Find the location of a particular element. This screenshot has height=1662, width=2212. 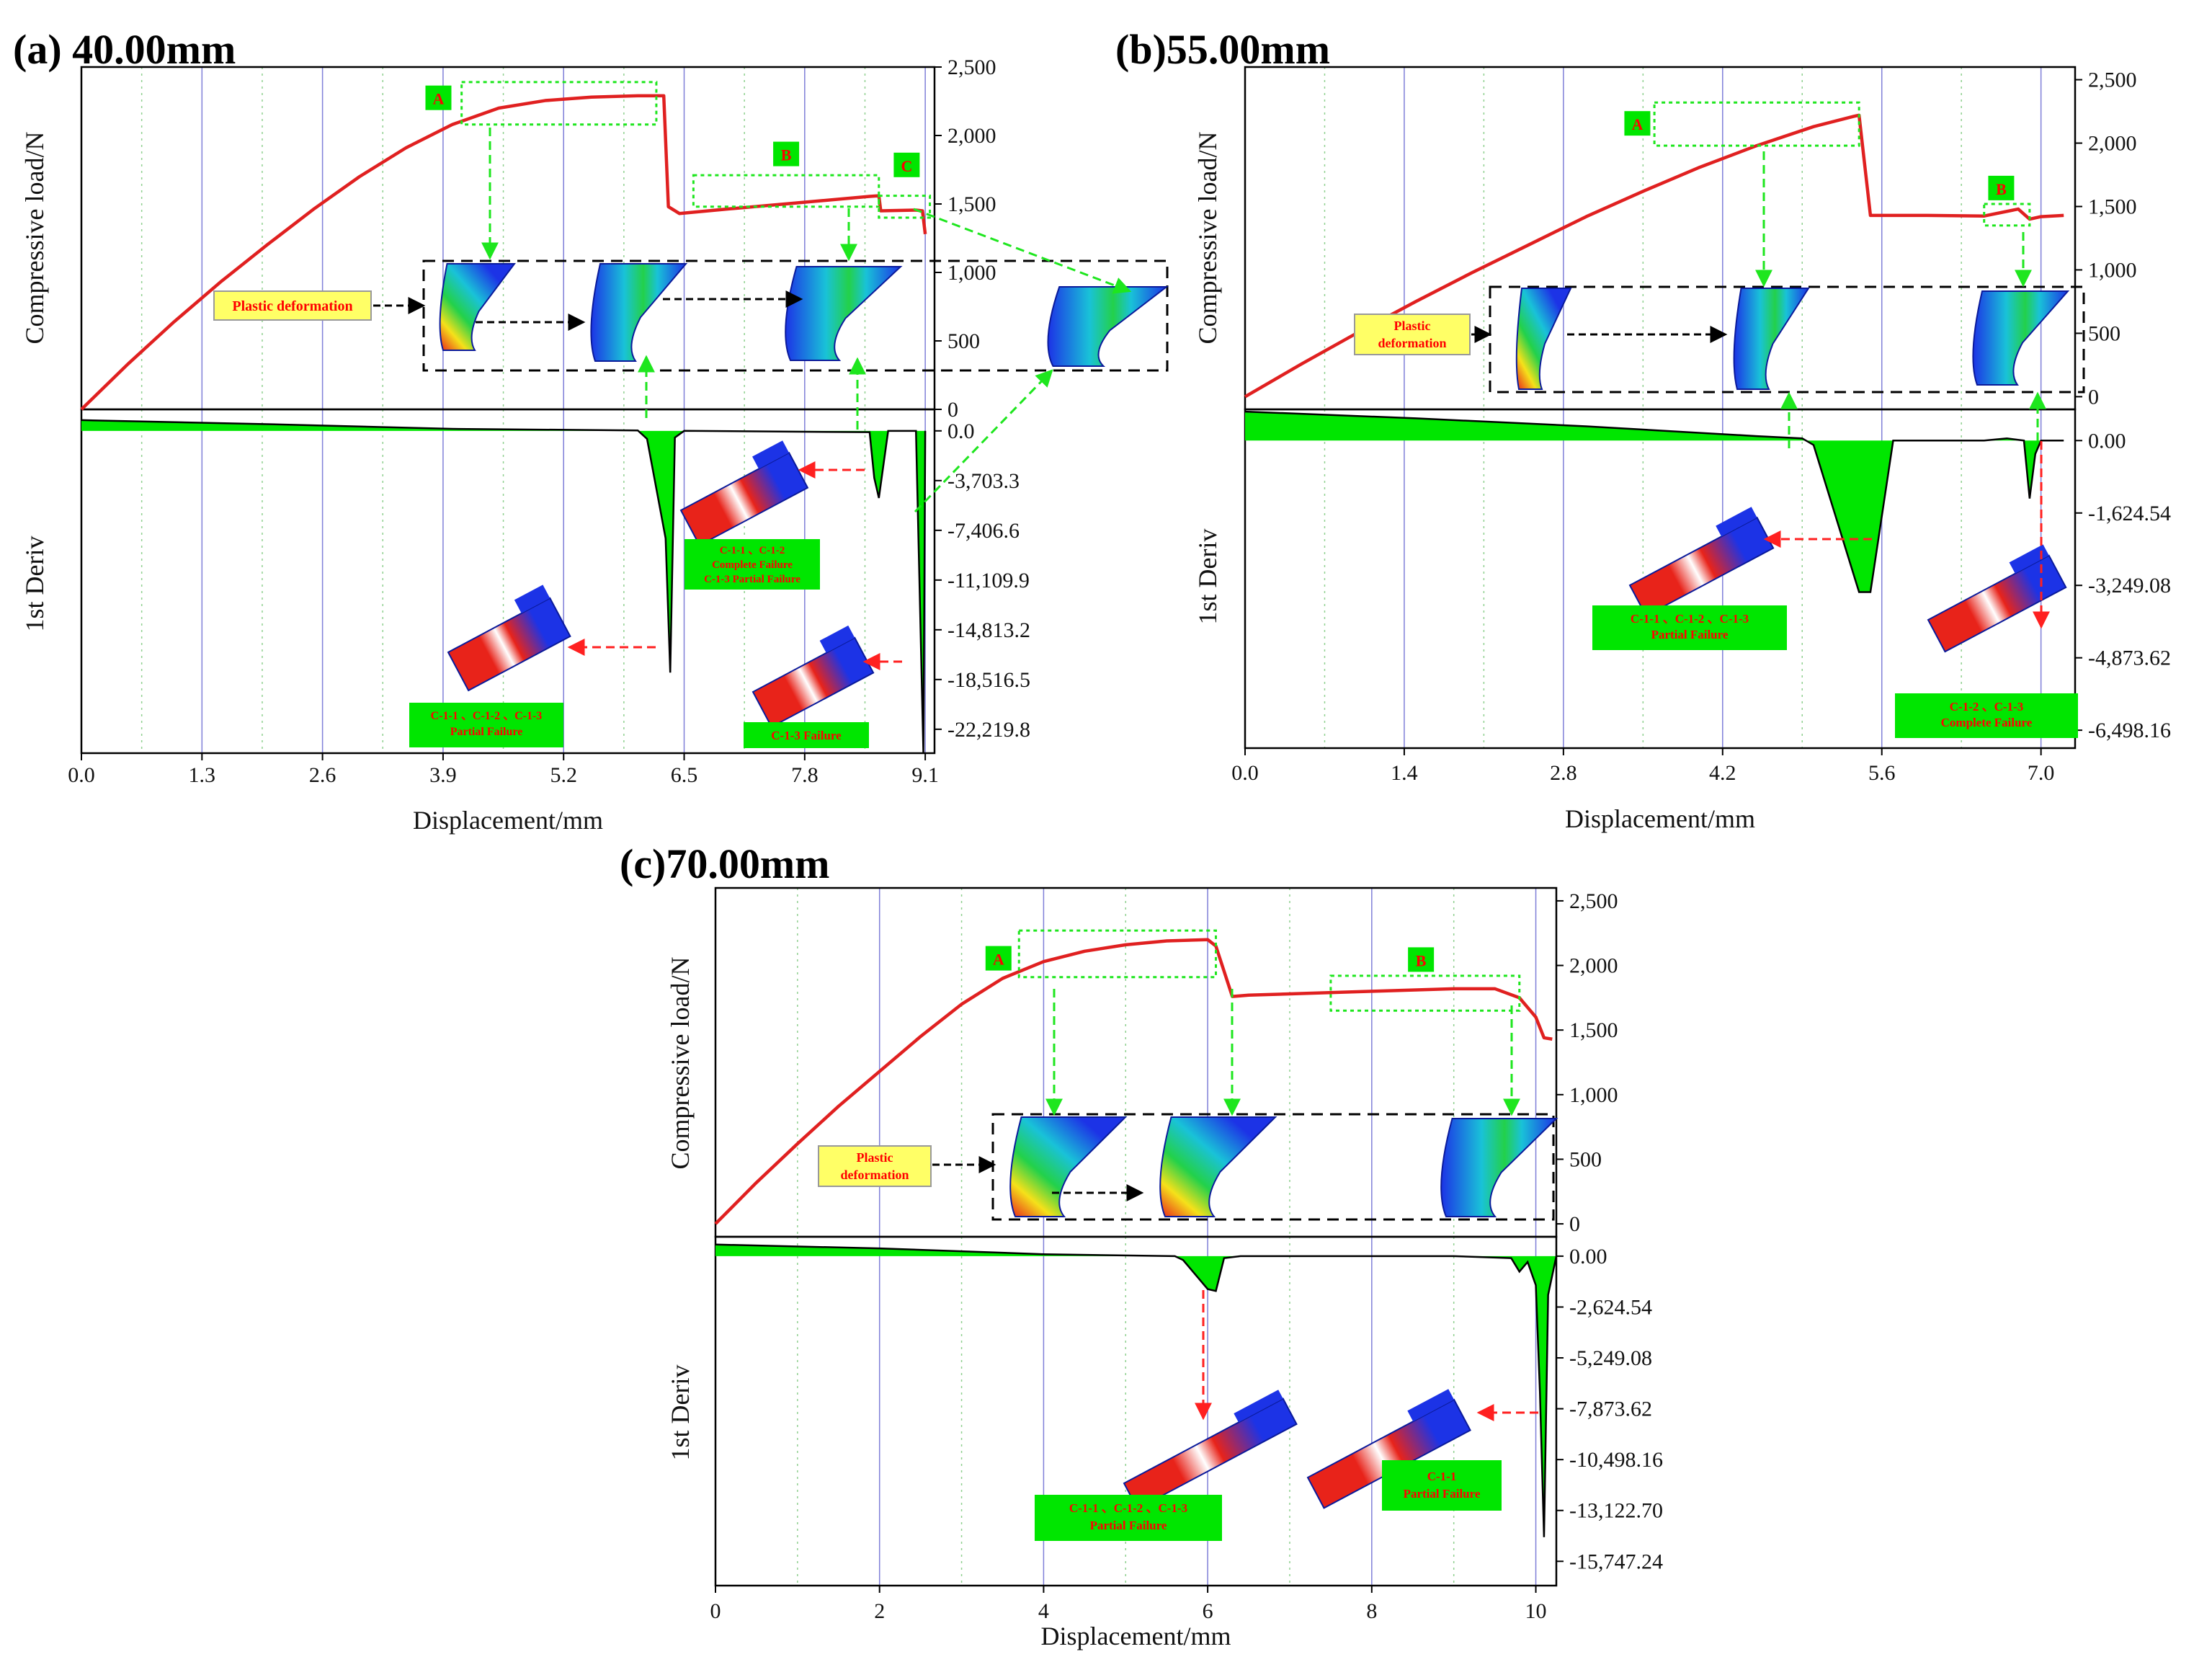

panel-b-ytick-bottom-label: -3,249.08 is located at coordinates (2129, 585).